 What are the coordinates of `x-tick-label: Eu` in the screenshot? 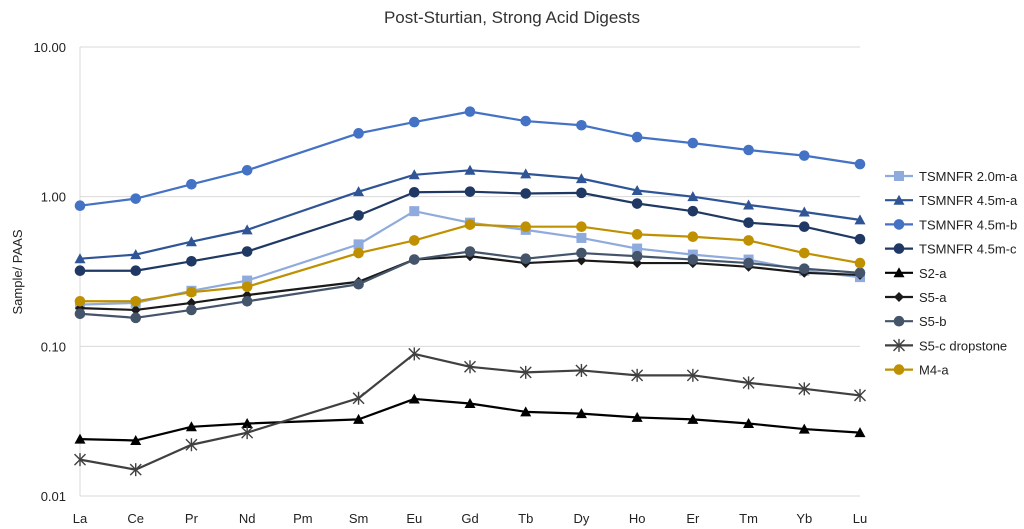 It's located at (414, 518).